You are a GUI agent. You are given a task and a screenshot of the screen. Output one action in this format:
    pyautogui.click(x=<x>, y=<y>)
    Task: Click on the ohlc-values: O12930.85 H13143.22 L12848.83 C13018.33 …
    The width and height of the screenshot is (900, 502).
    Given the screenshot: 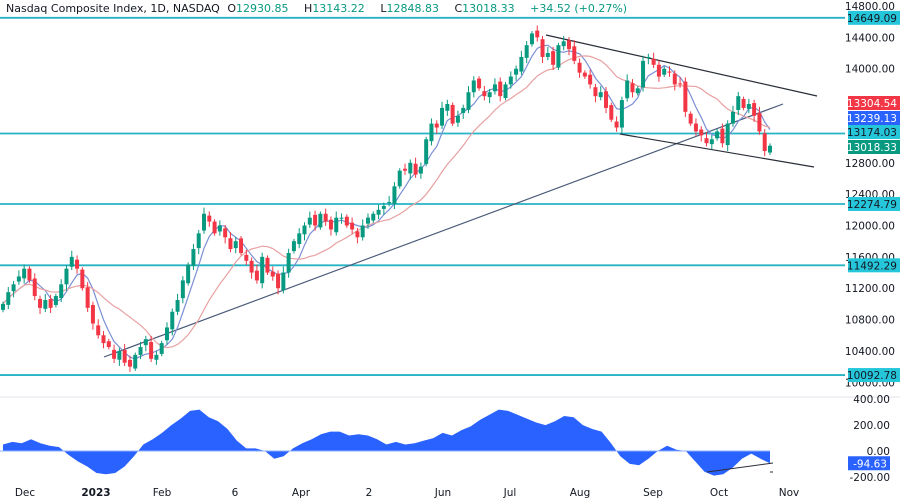 What is the action you would take?
    pyautogui.click(x=430, y=8)
    